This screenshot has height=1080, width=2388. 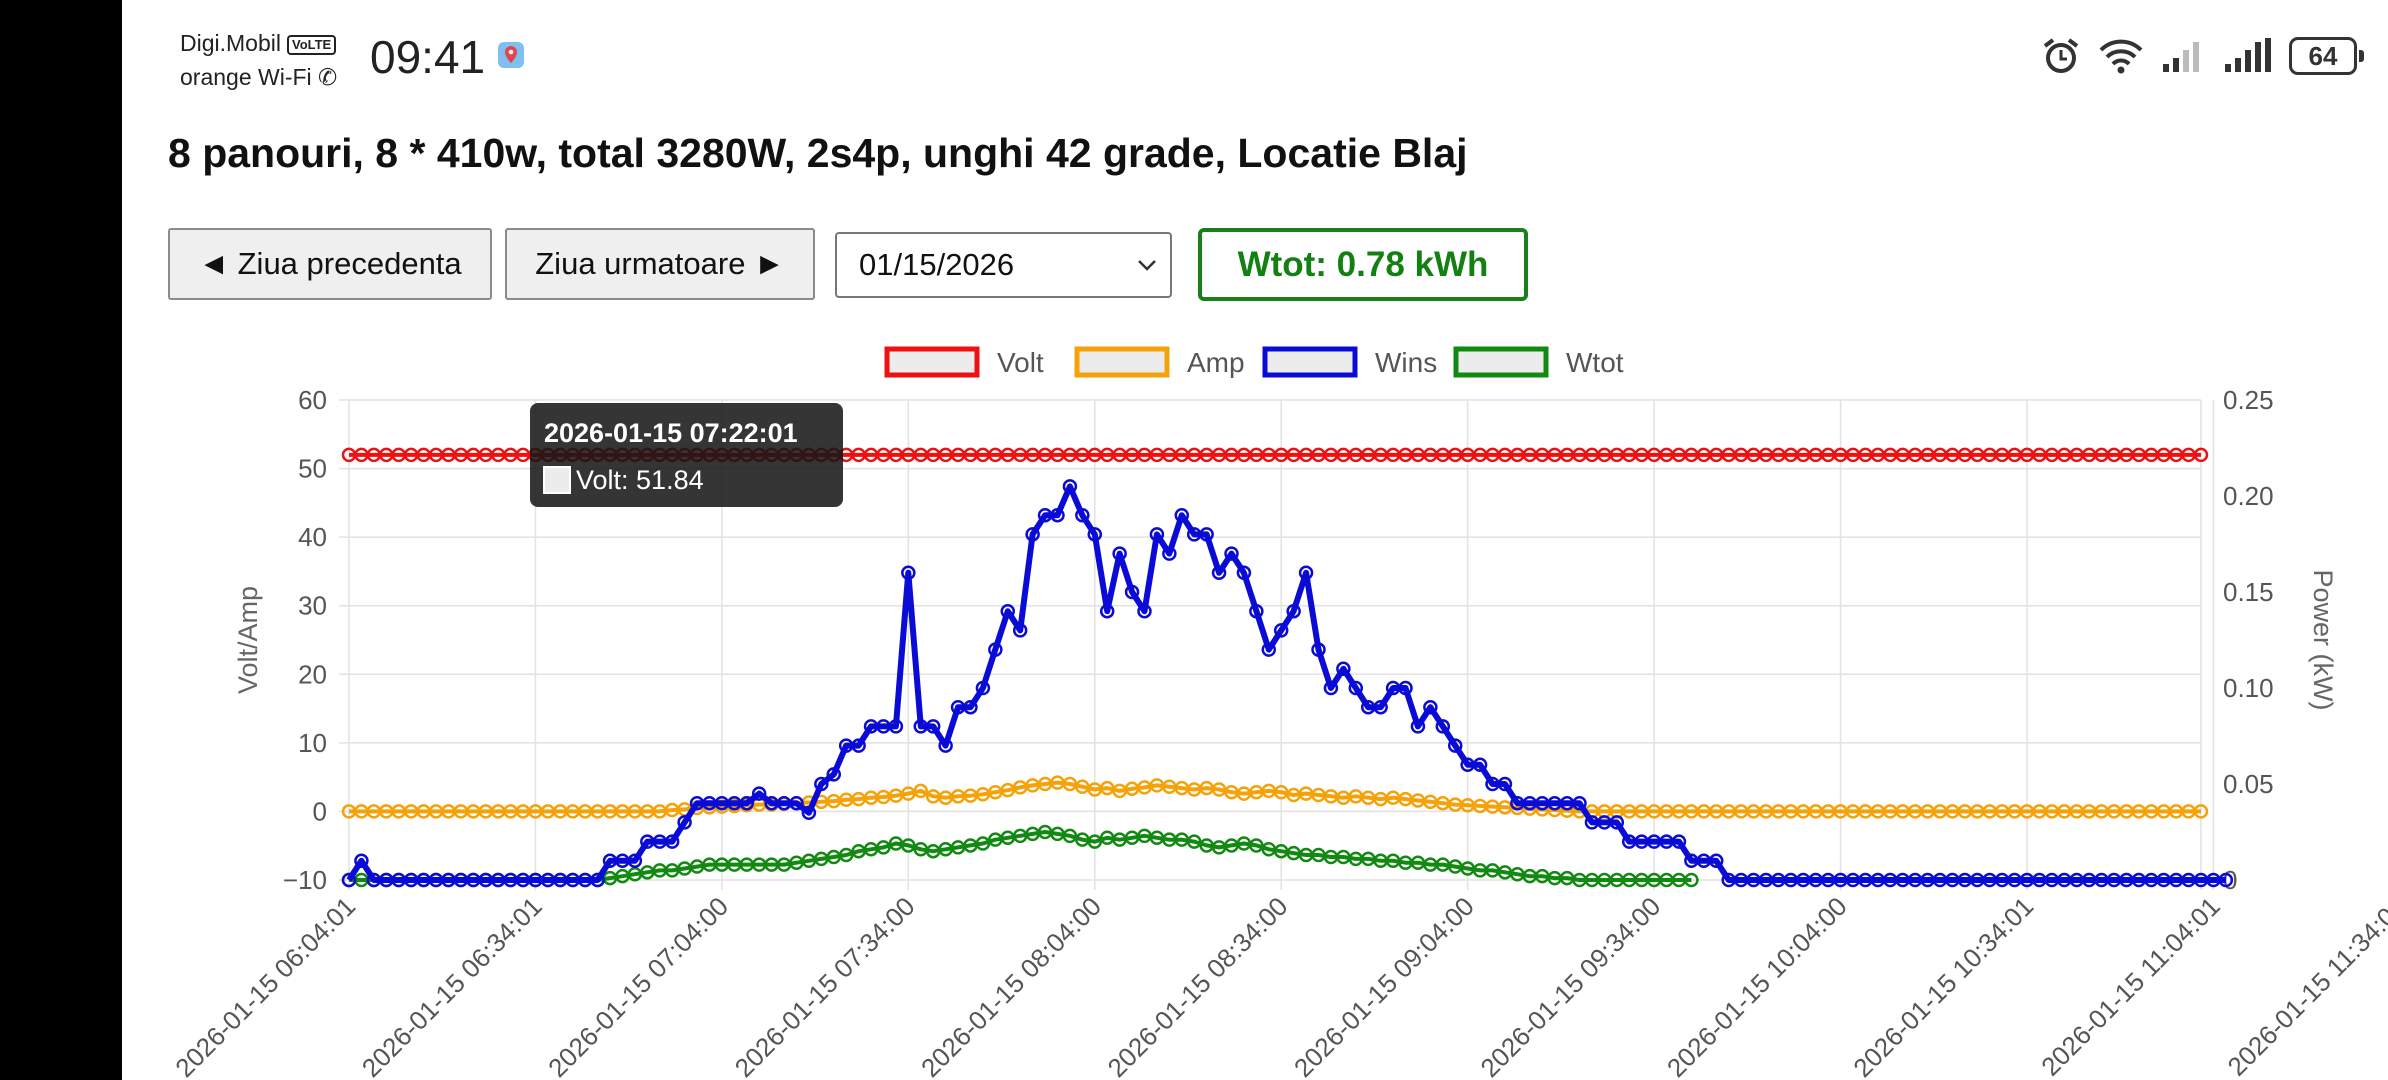 I want to click on legend-swatch-wins, so click(x=1310, y=362).